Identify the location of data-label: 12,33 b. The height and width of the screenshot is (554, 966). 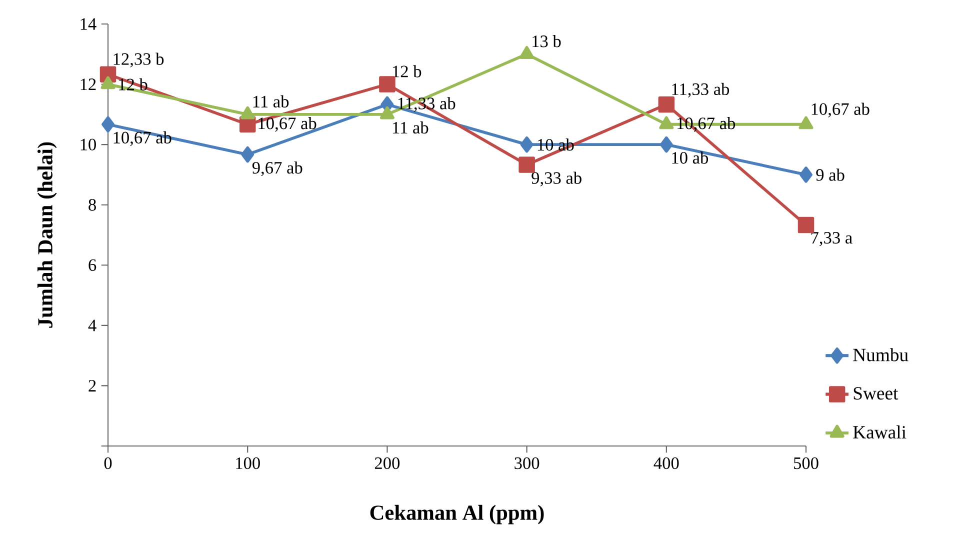
(139, 60).